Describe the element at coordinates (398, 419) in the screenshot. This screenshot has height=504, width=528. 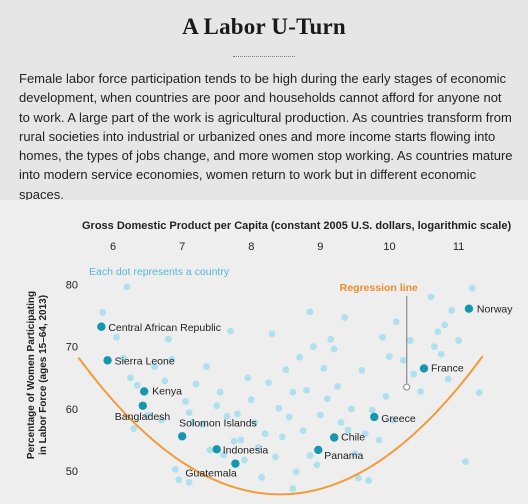
I see `country-label: Greece` at that location.